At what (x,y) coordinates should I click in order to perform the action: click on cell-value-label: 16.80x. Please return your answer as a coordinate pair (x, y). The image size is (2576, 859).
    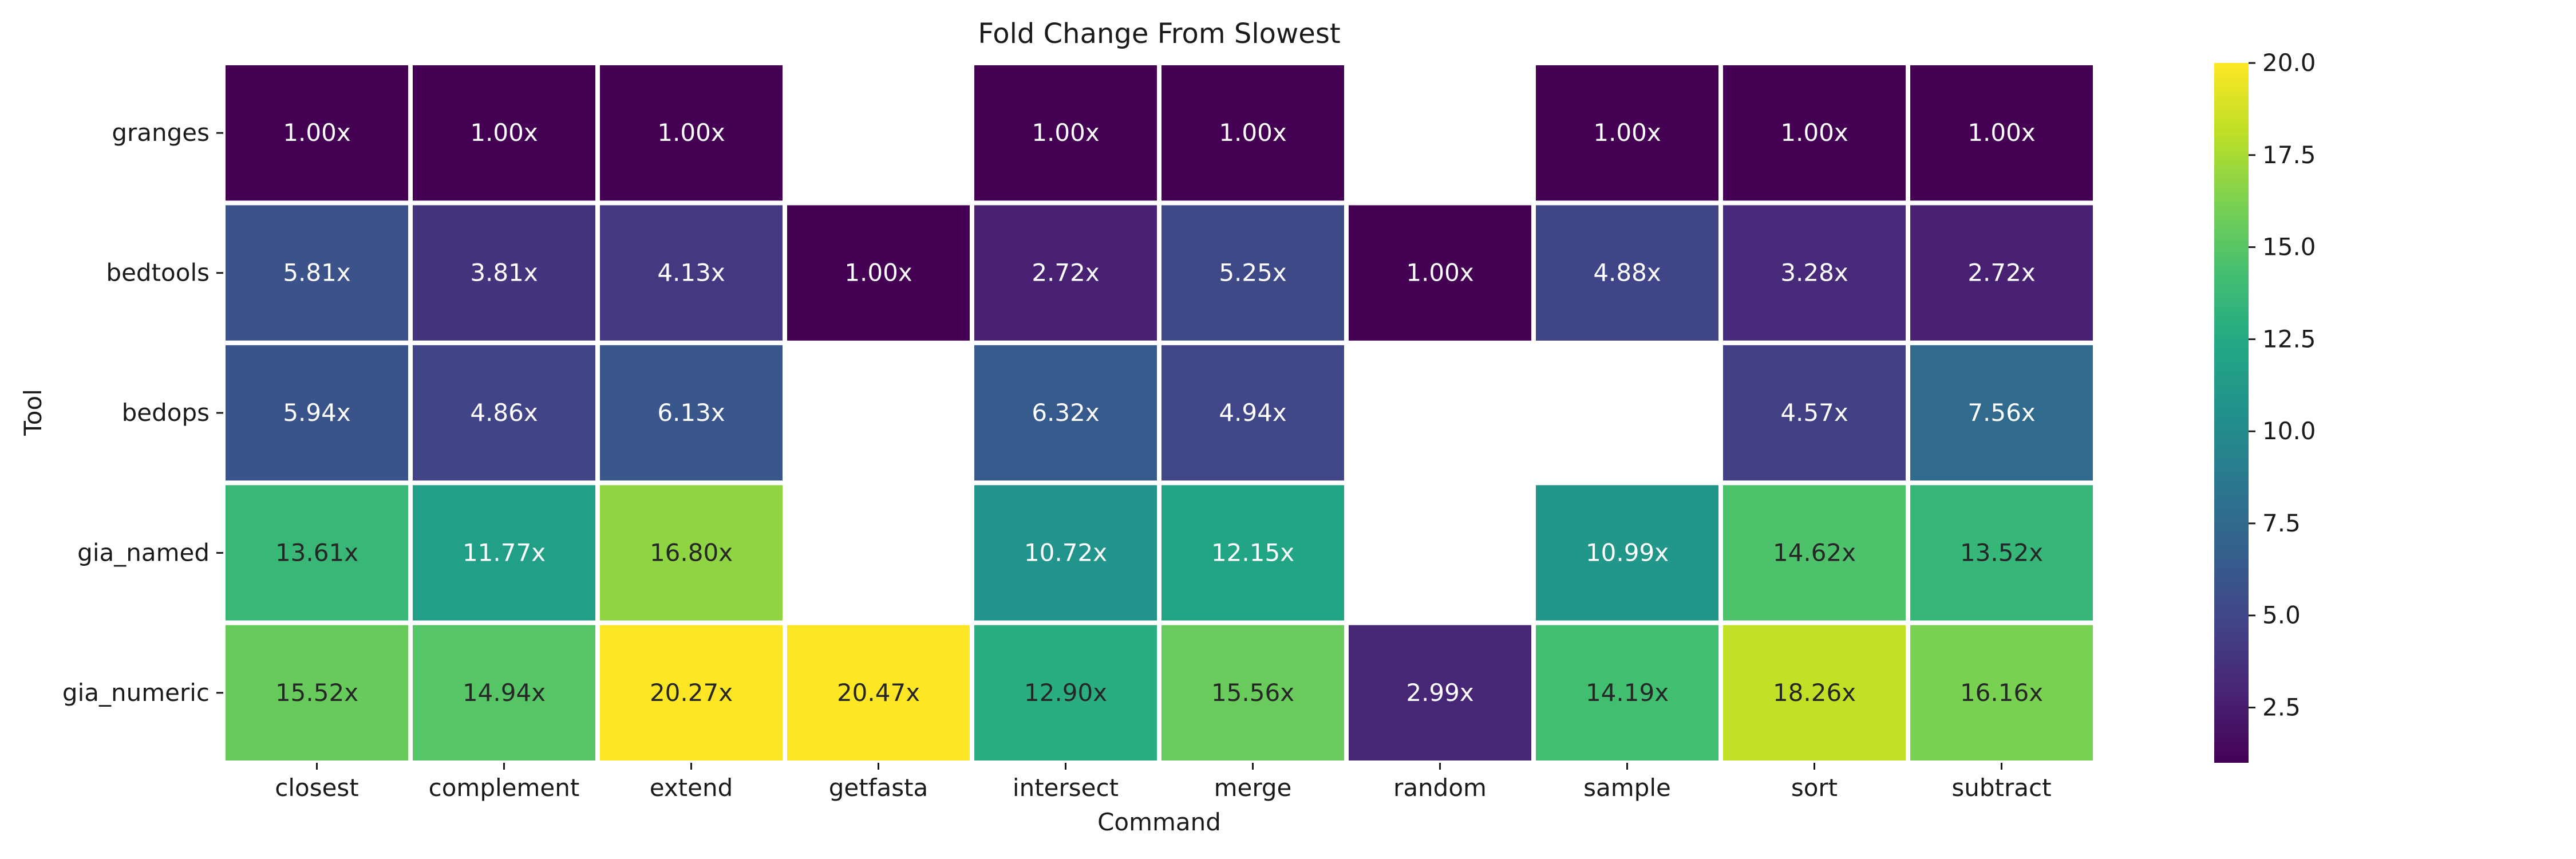
    Looking at the image, I should click on (691, 552).